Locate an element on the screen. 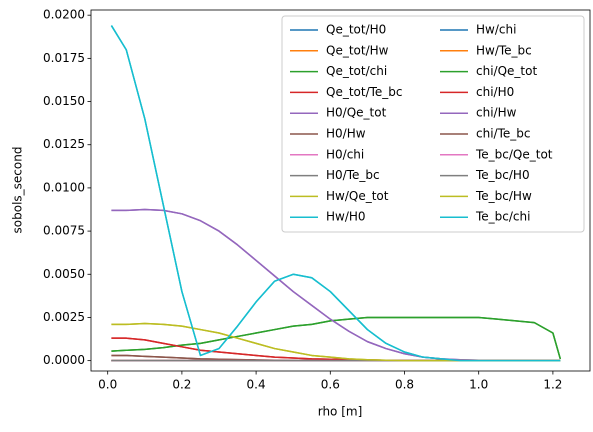 Image resolution: width=593 pixels, height=432 pixels. legend-label: H0/Qe_tot is located at coordinates (356, 113).